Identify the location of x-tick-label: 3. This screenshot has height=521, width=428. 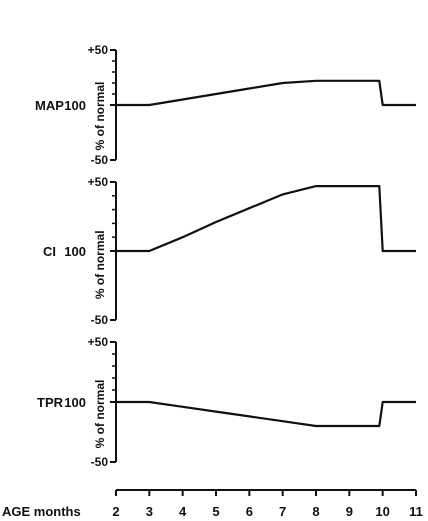
(149, 511).